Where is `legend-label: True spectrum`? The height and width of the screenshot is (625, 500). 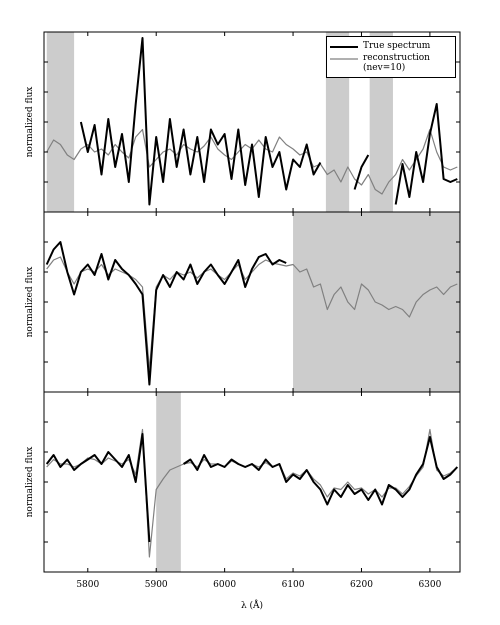 legend-label: True spectrum is located at coordinates (397, 46).